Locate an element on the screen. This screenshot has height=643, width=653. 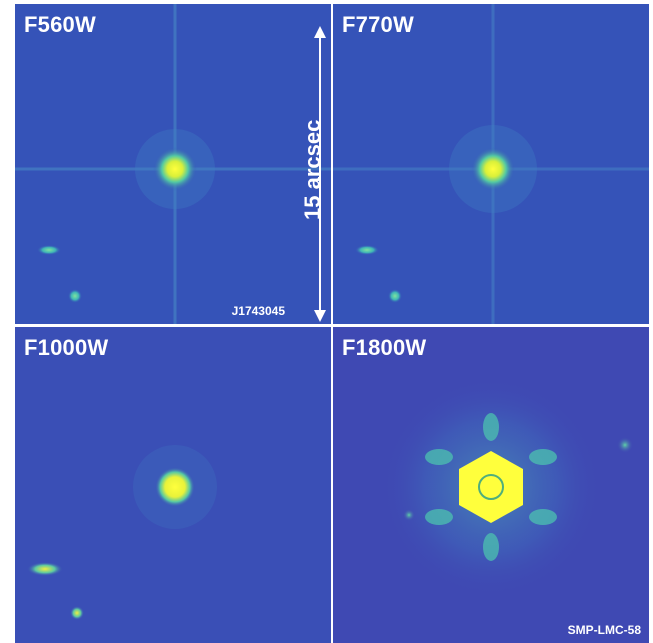
filter-label-f1000w: F1000W is located at coordinates (66, 347).